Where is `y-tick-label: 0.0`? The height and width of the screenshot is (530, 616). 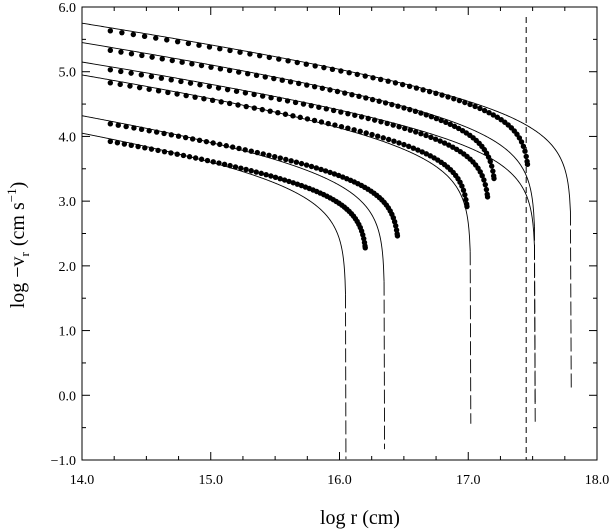 y-tick-label: 0.0 is located at coordinates (68, 396).